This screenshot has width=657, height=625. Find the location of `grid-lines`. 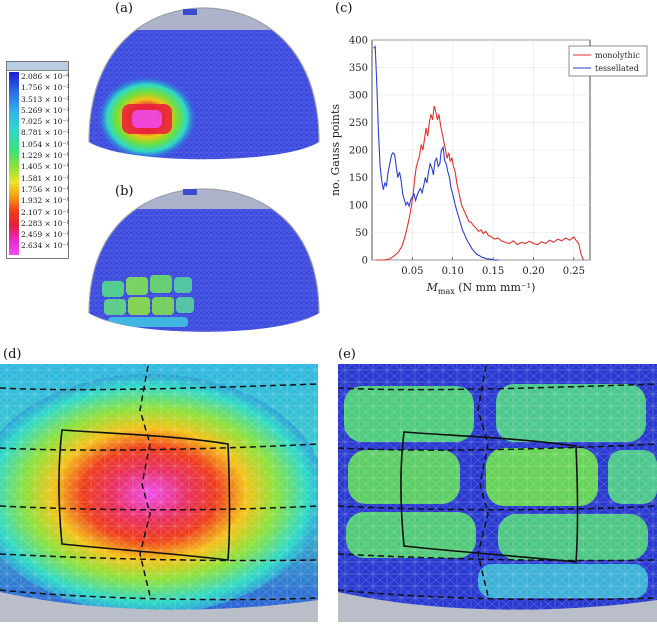

grid-lines is located at coordinates (481, 150).